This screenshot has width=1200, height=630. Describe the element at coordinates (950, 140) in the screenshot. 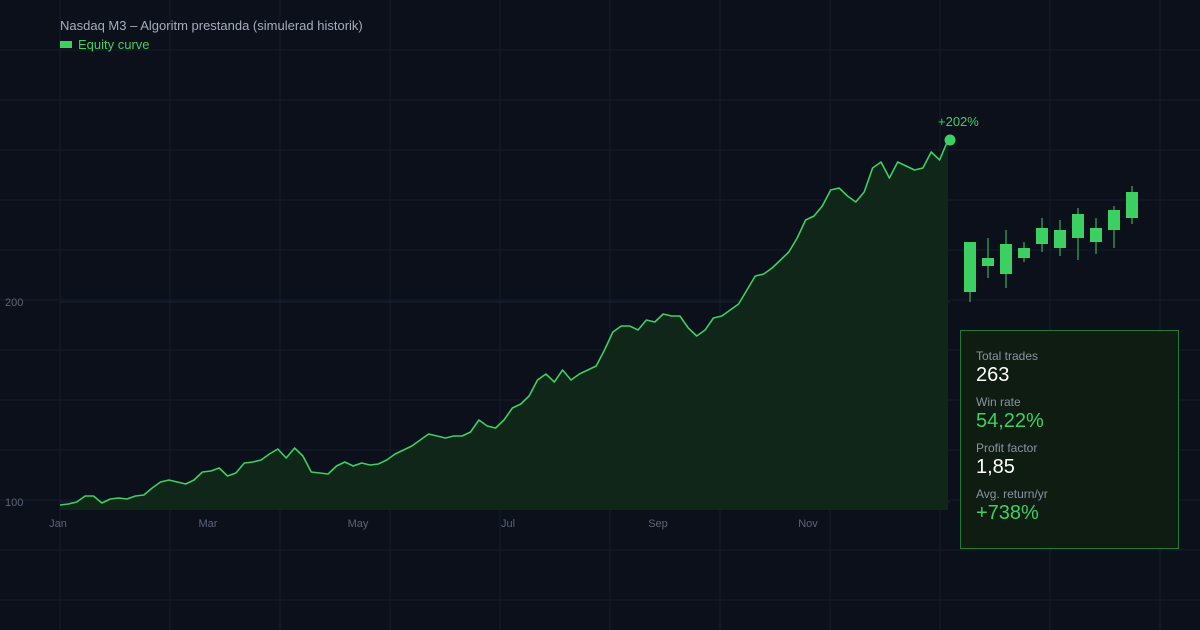

I see `equity-end-marker` at that location.